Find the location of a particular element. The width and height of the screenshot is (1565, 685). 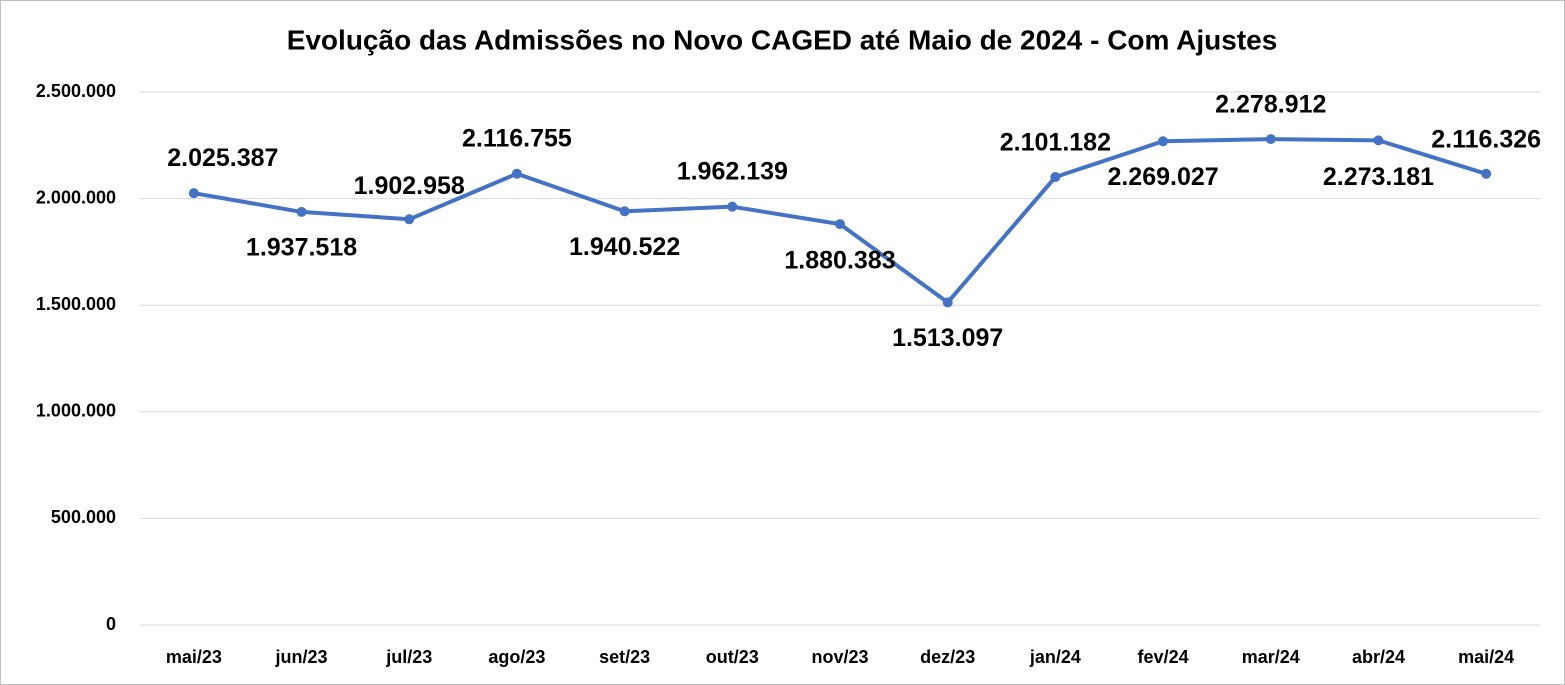

data-label: 1.940.522 is located at coordinates (624, 247).